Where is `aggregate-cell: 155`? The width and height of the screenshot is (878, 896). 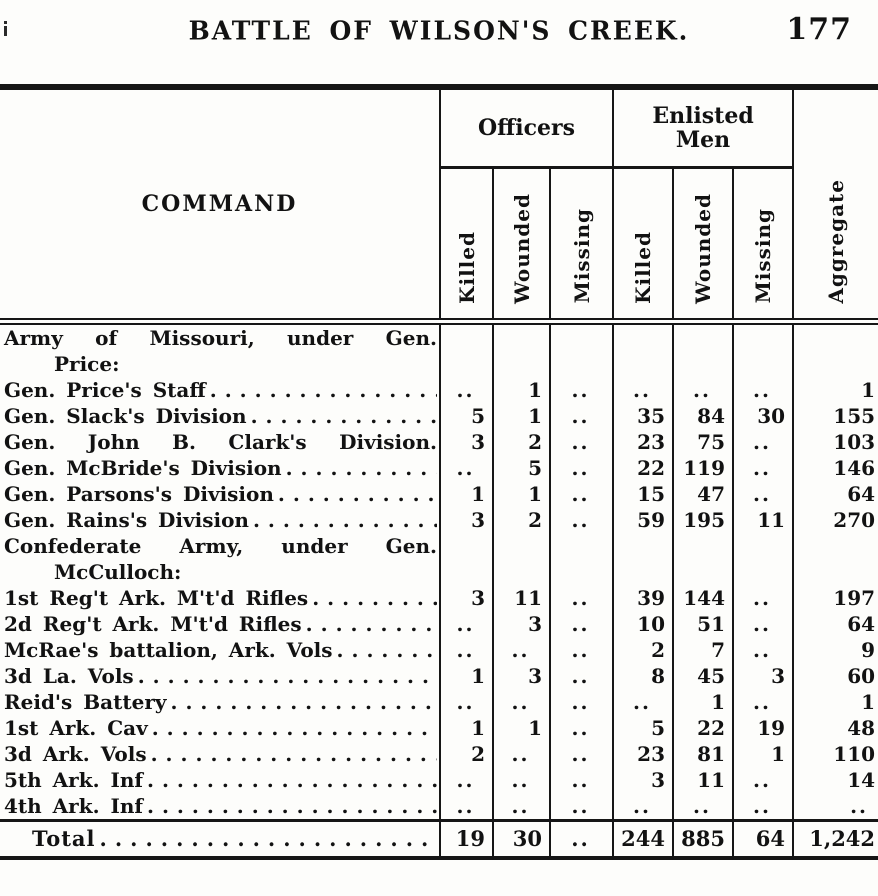
aggregate-cell: 155 is located at coordinates (854, 415).